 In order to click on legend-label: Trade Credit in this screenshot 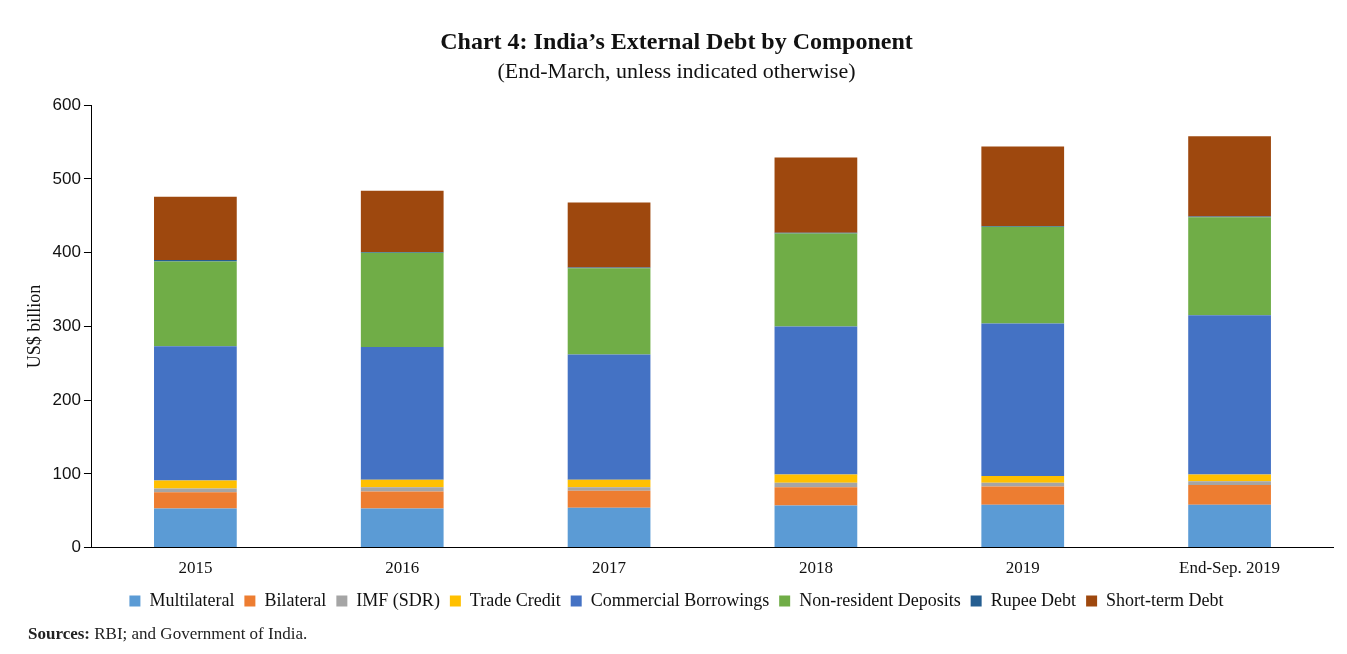, I will do `click(515, 599)`.